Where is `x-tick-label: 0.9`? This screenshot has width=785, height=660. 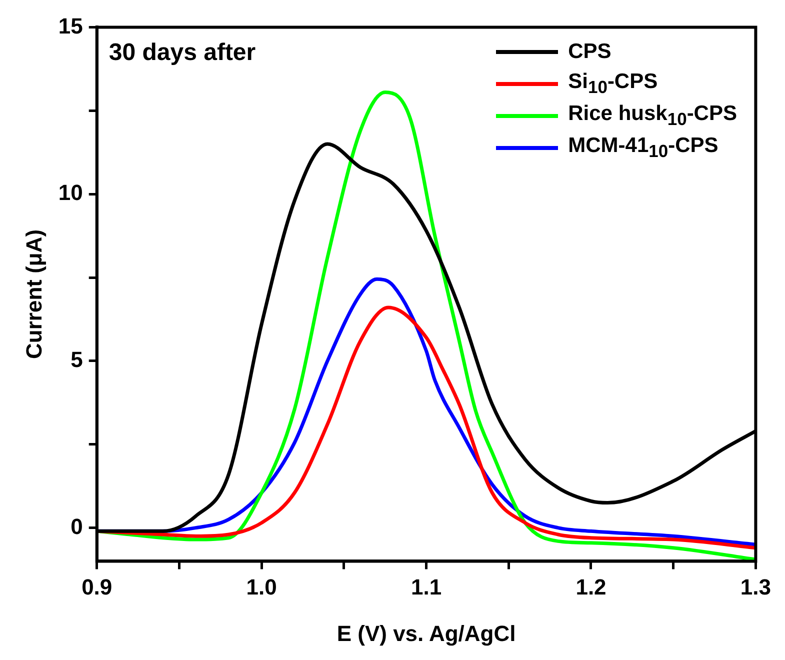 x-tick-label: 0.9 is located at coordinates (97, 587).